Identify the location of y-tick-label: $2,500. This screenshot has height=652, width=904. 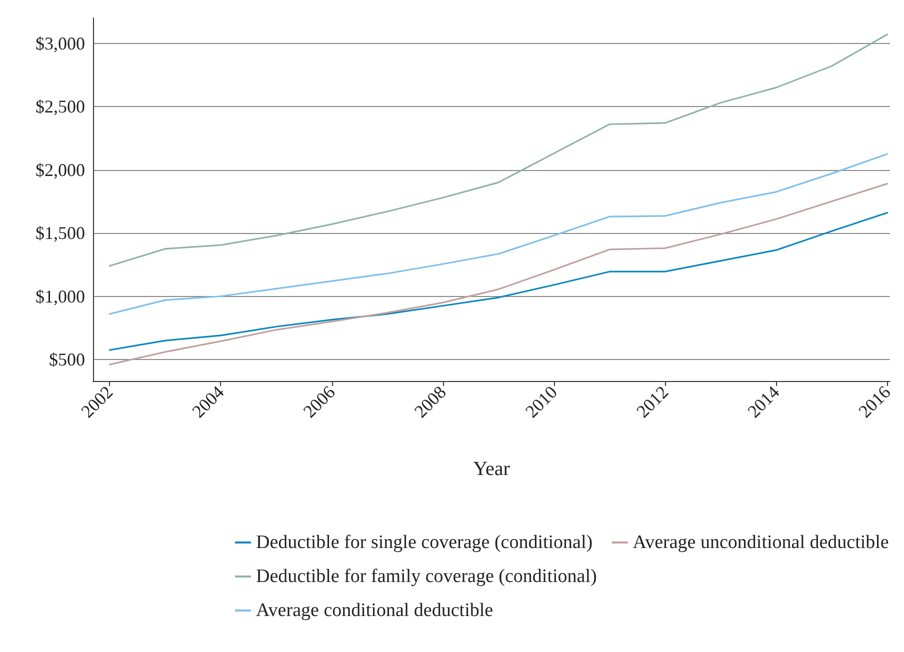
(60, 106).